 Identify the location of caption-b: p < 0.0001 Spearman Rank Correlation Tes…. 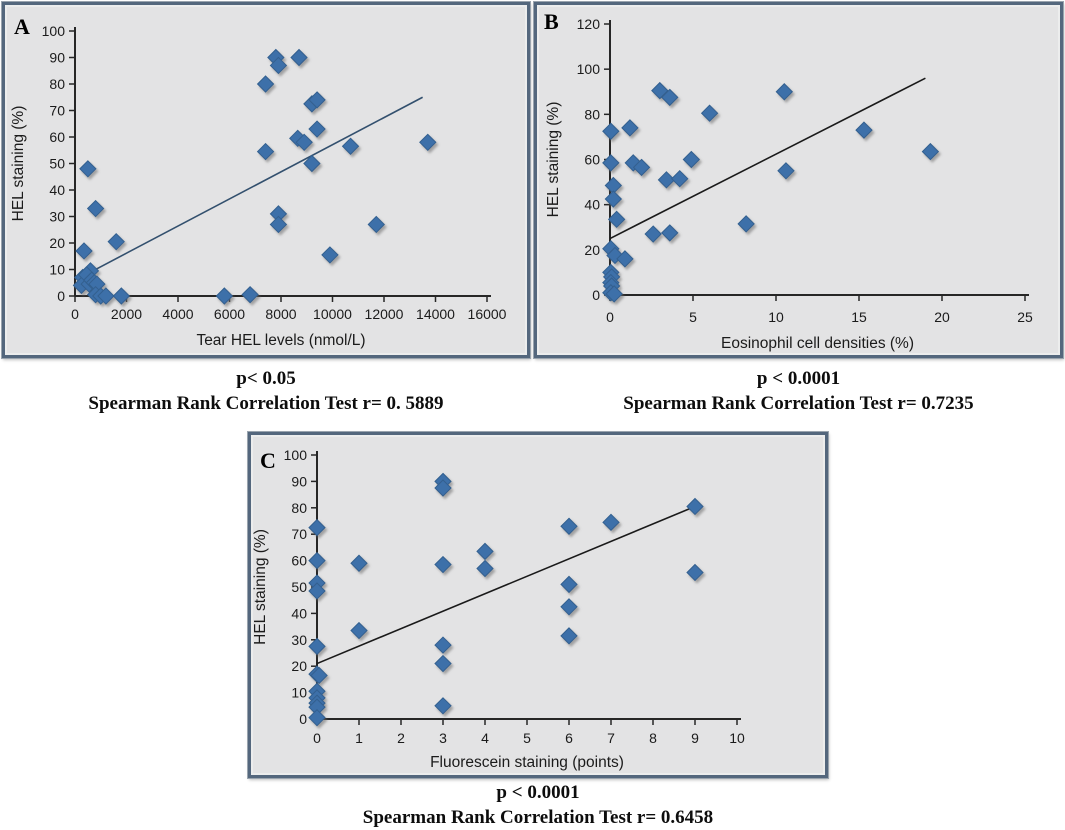
(798, 391).